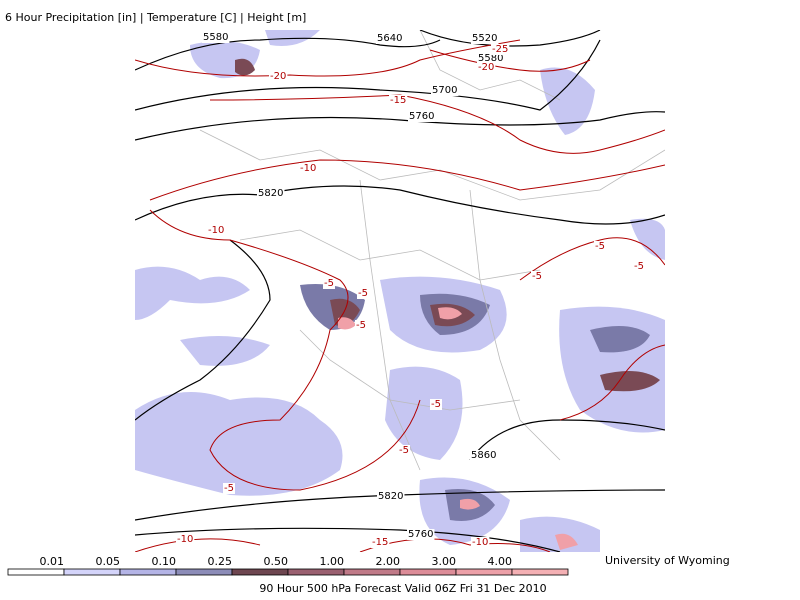  What do you see at coordinates (444, 561) in the screenshot?
I see `legend-label: 3.00` at bounding box center [444, 561].